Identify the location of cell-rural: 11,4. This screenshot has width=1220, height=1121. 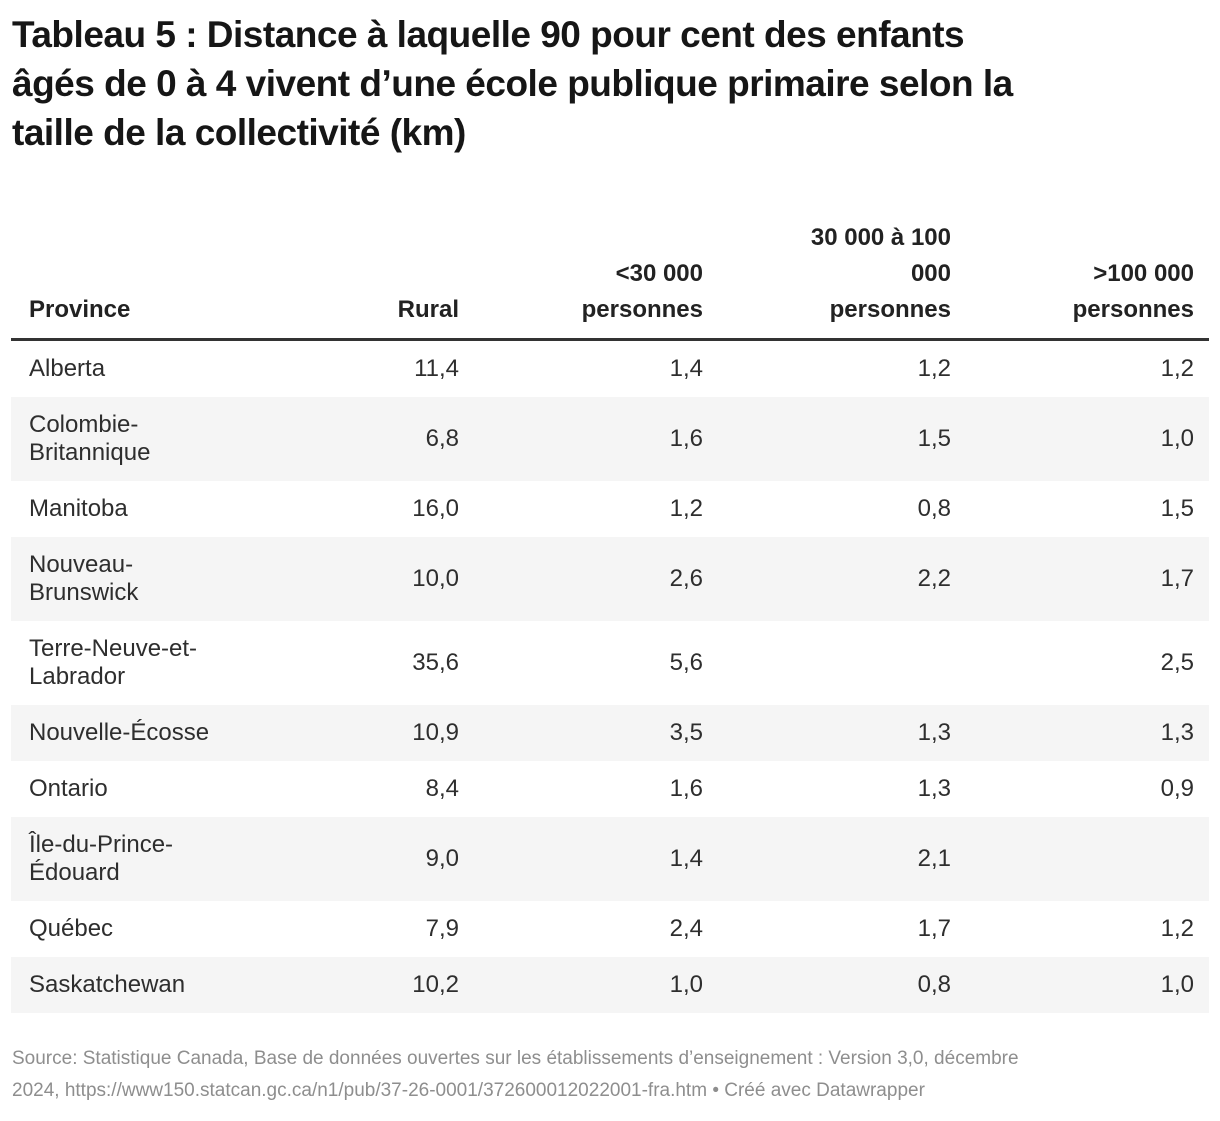
(436, 368).